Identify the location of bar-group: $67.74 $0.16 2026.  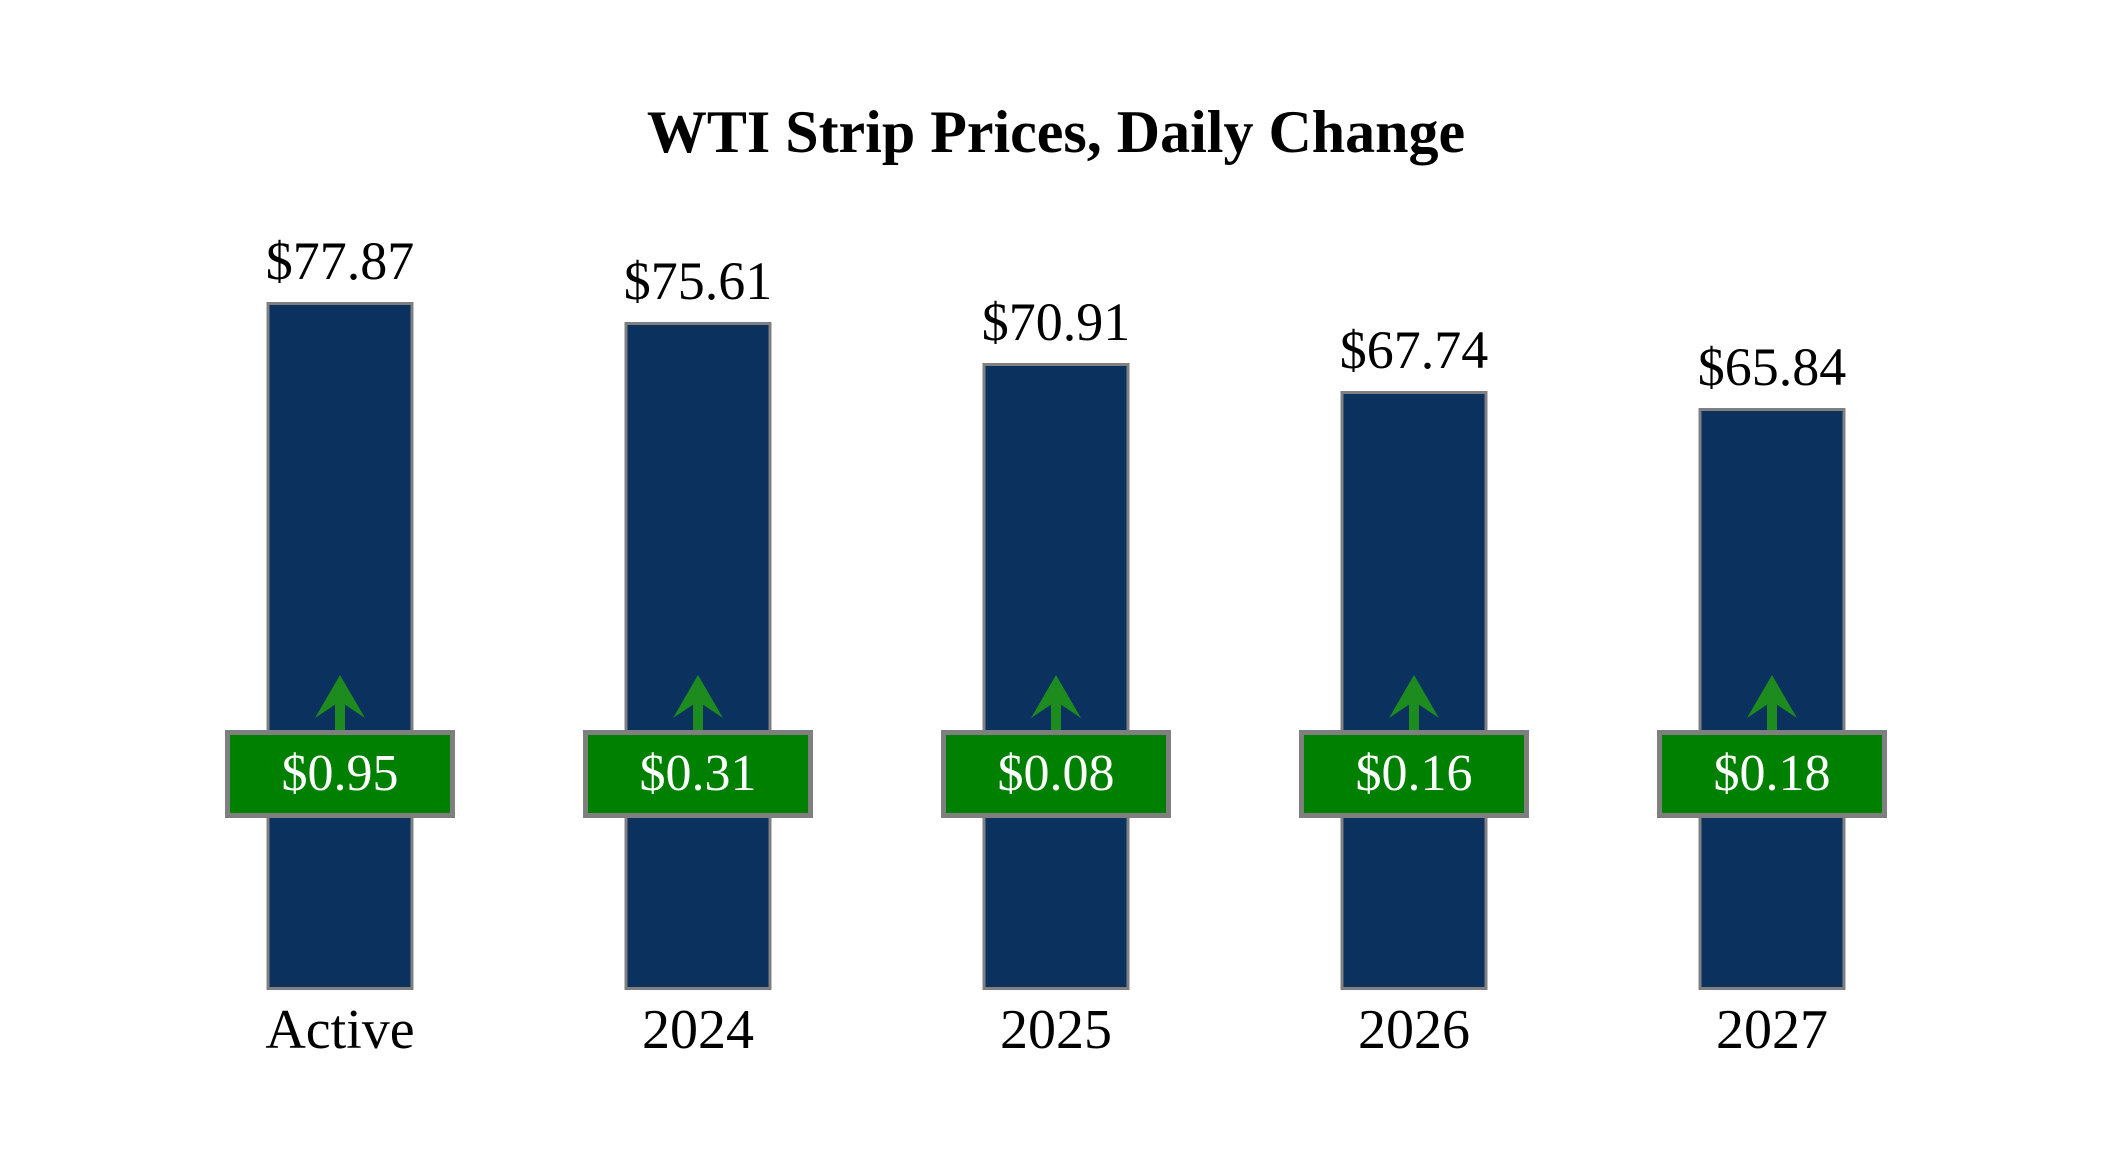
(1414, 576).